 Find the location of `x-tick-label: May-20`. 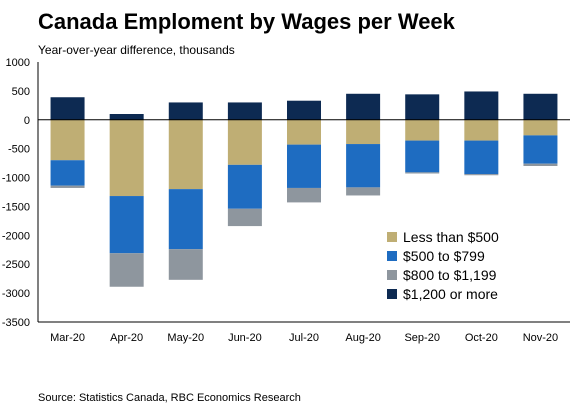

x-tick-label: May-20 is located at coordinates (185, 338).